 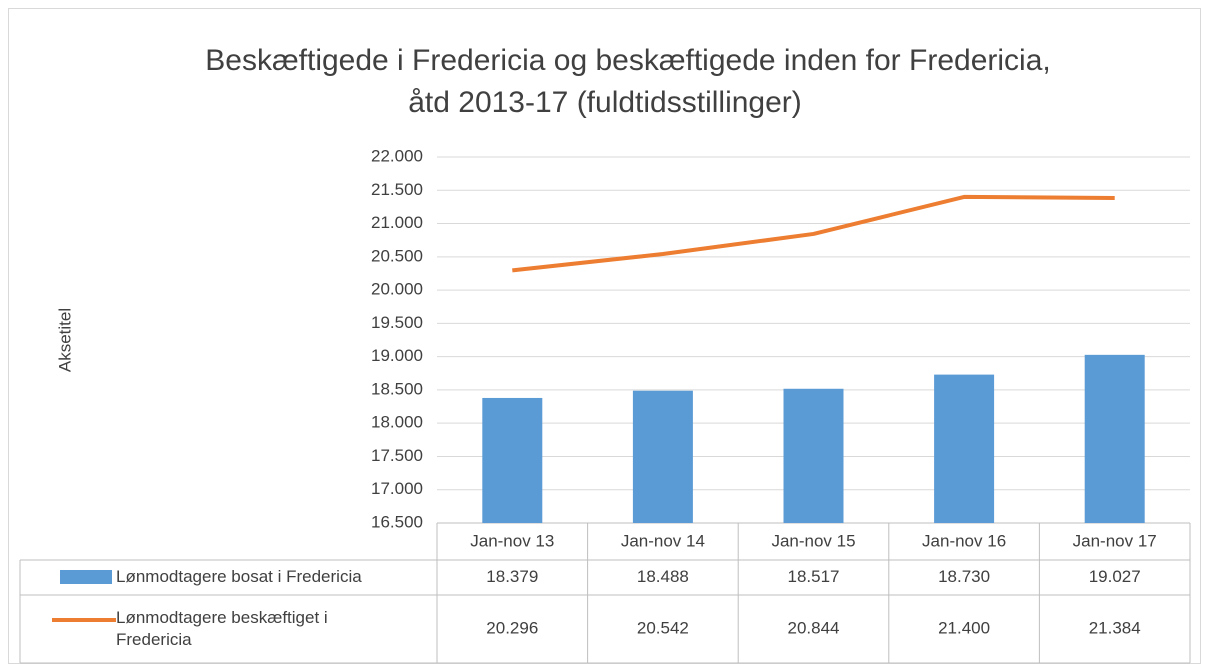 I want to click on y-tick-label: 17.000, so click(x=397, y=488).